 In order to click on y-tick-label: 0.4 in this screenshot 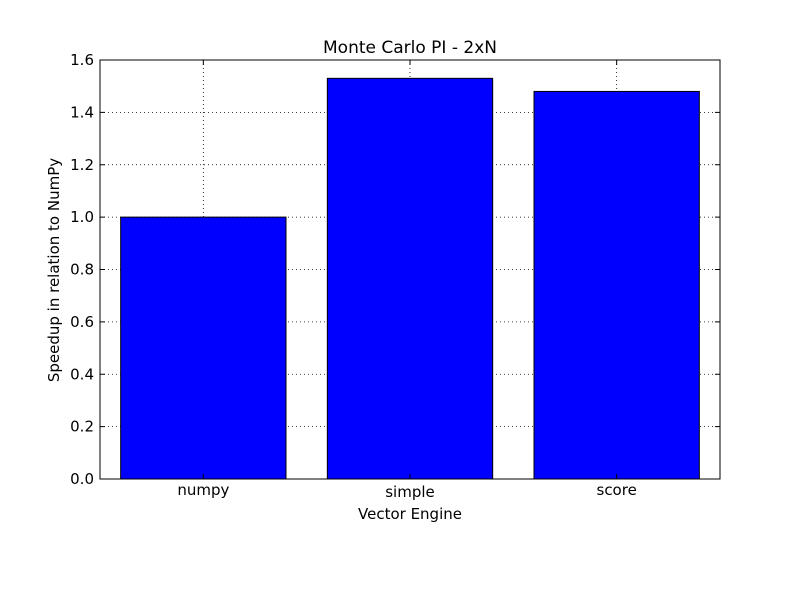, I will do `click(82, 374)`.